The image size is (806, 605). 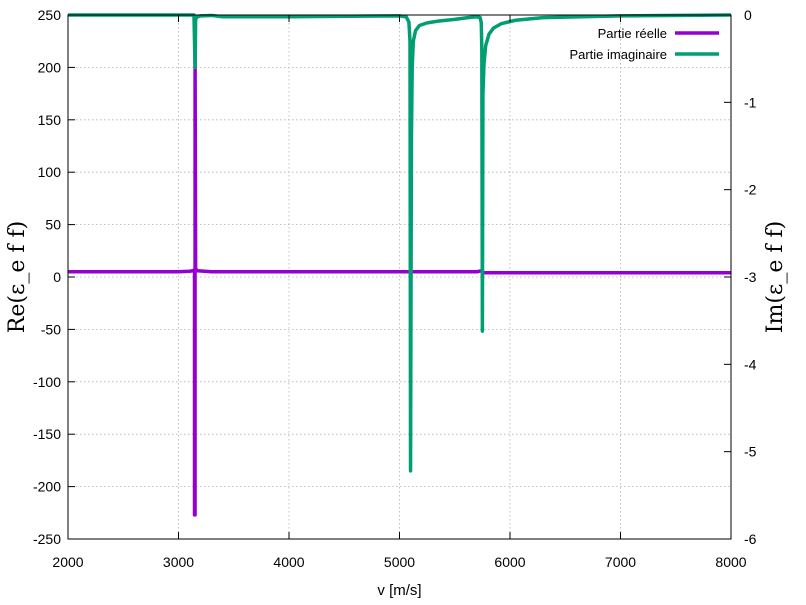 I want to click on x-tick-label: 8000, so click(x=730, y=562).